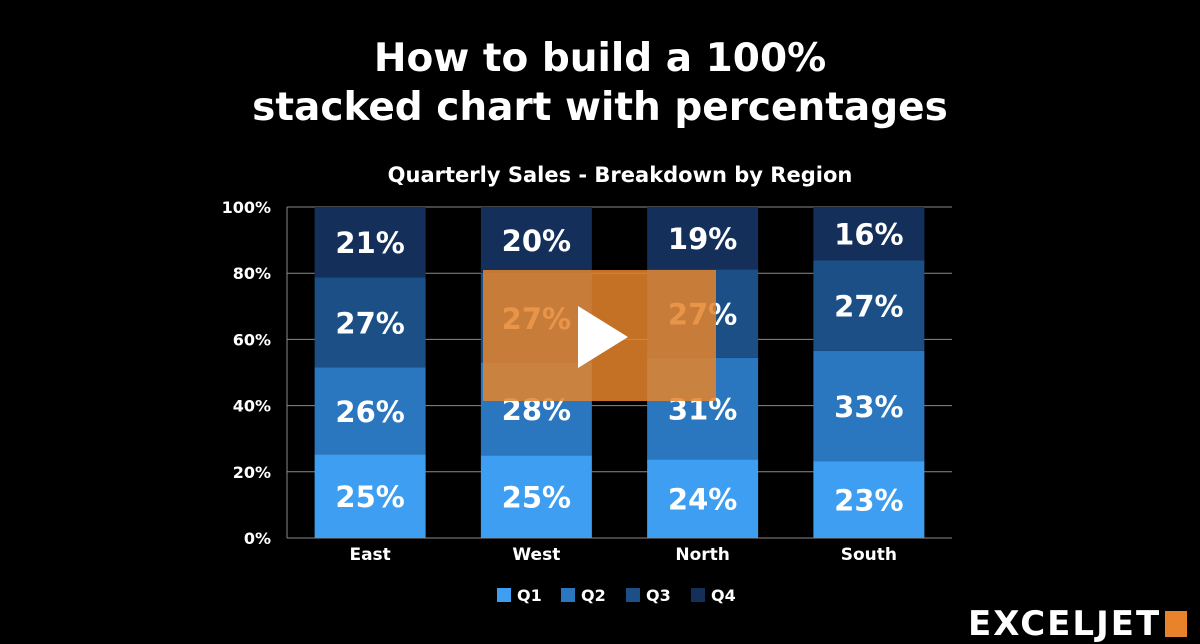  Describe the element at coordinates (504, 595) in the screenshot. I see `legend-swatch-q1` at that location.